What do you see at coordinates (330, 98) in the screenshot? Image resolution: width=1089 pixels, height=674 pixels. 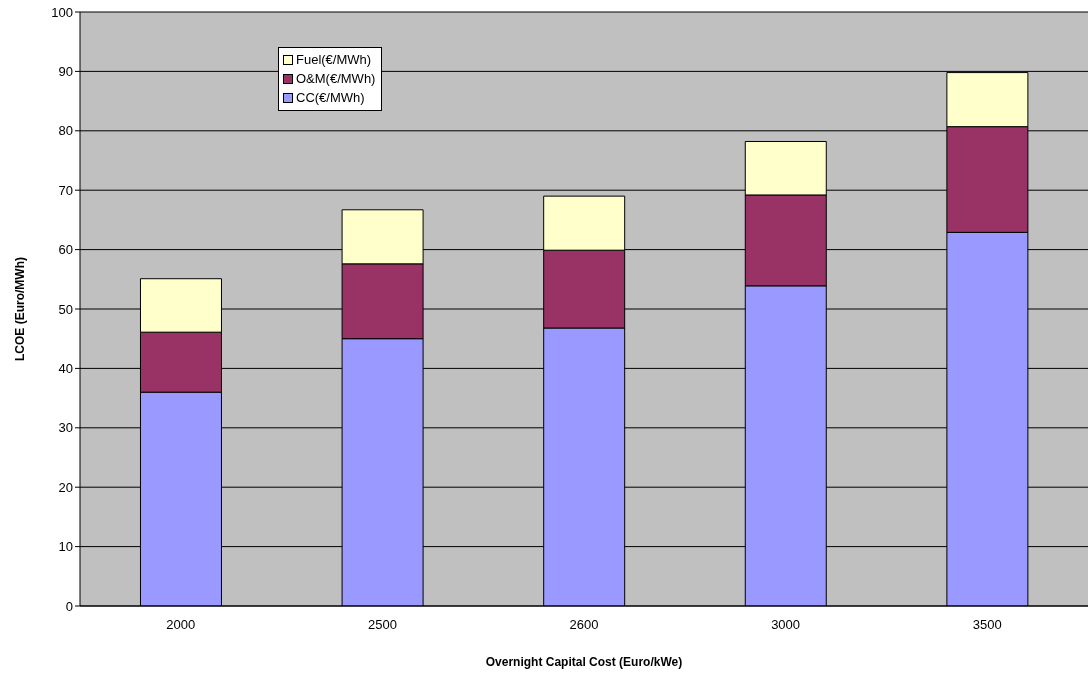 I see `legend-label: CC(€/MWh)` at bounding box center [330, 98].